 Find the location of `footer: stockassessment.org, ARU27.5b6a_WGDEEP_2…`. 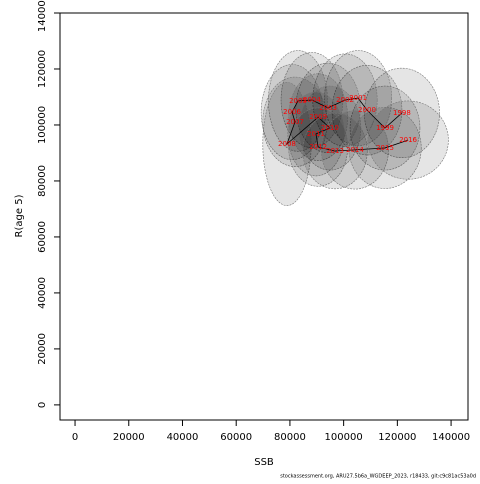

footer: stockassessment.org, ARU27.5b6a_WGDEEP_2… is located at coordinates (378, 477).